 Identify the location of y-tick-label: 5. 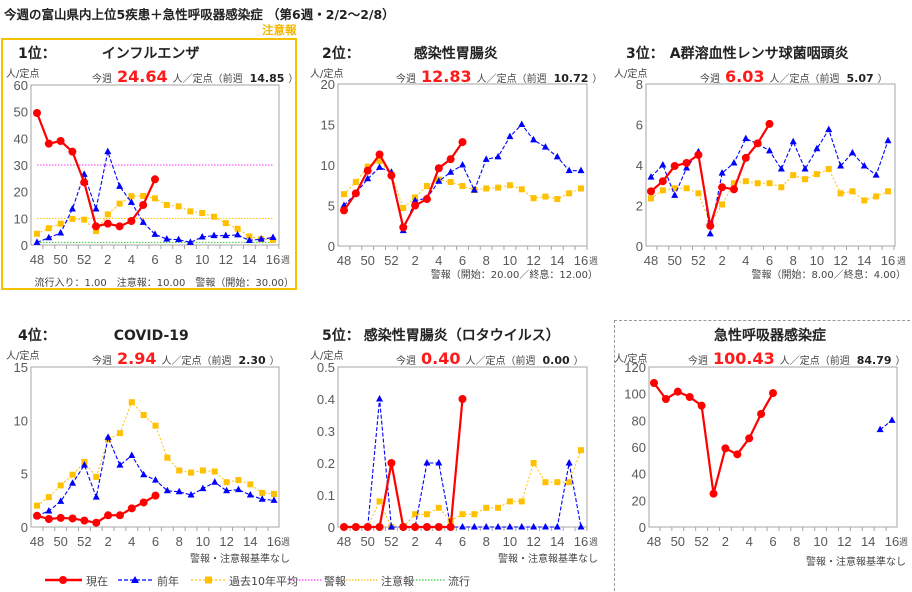
(331, 206).